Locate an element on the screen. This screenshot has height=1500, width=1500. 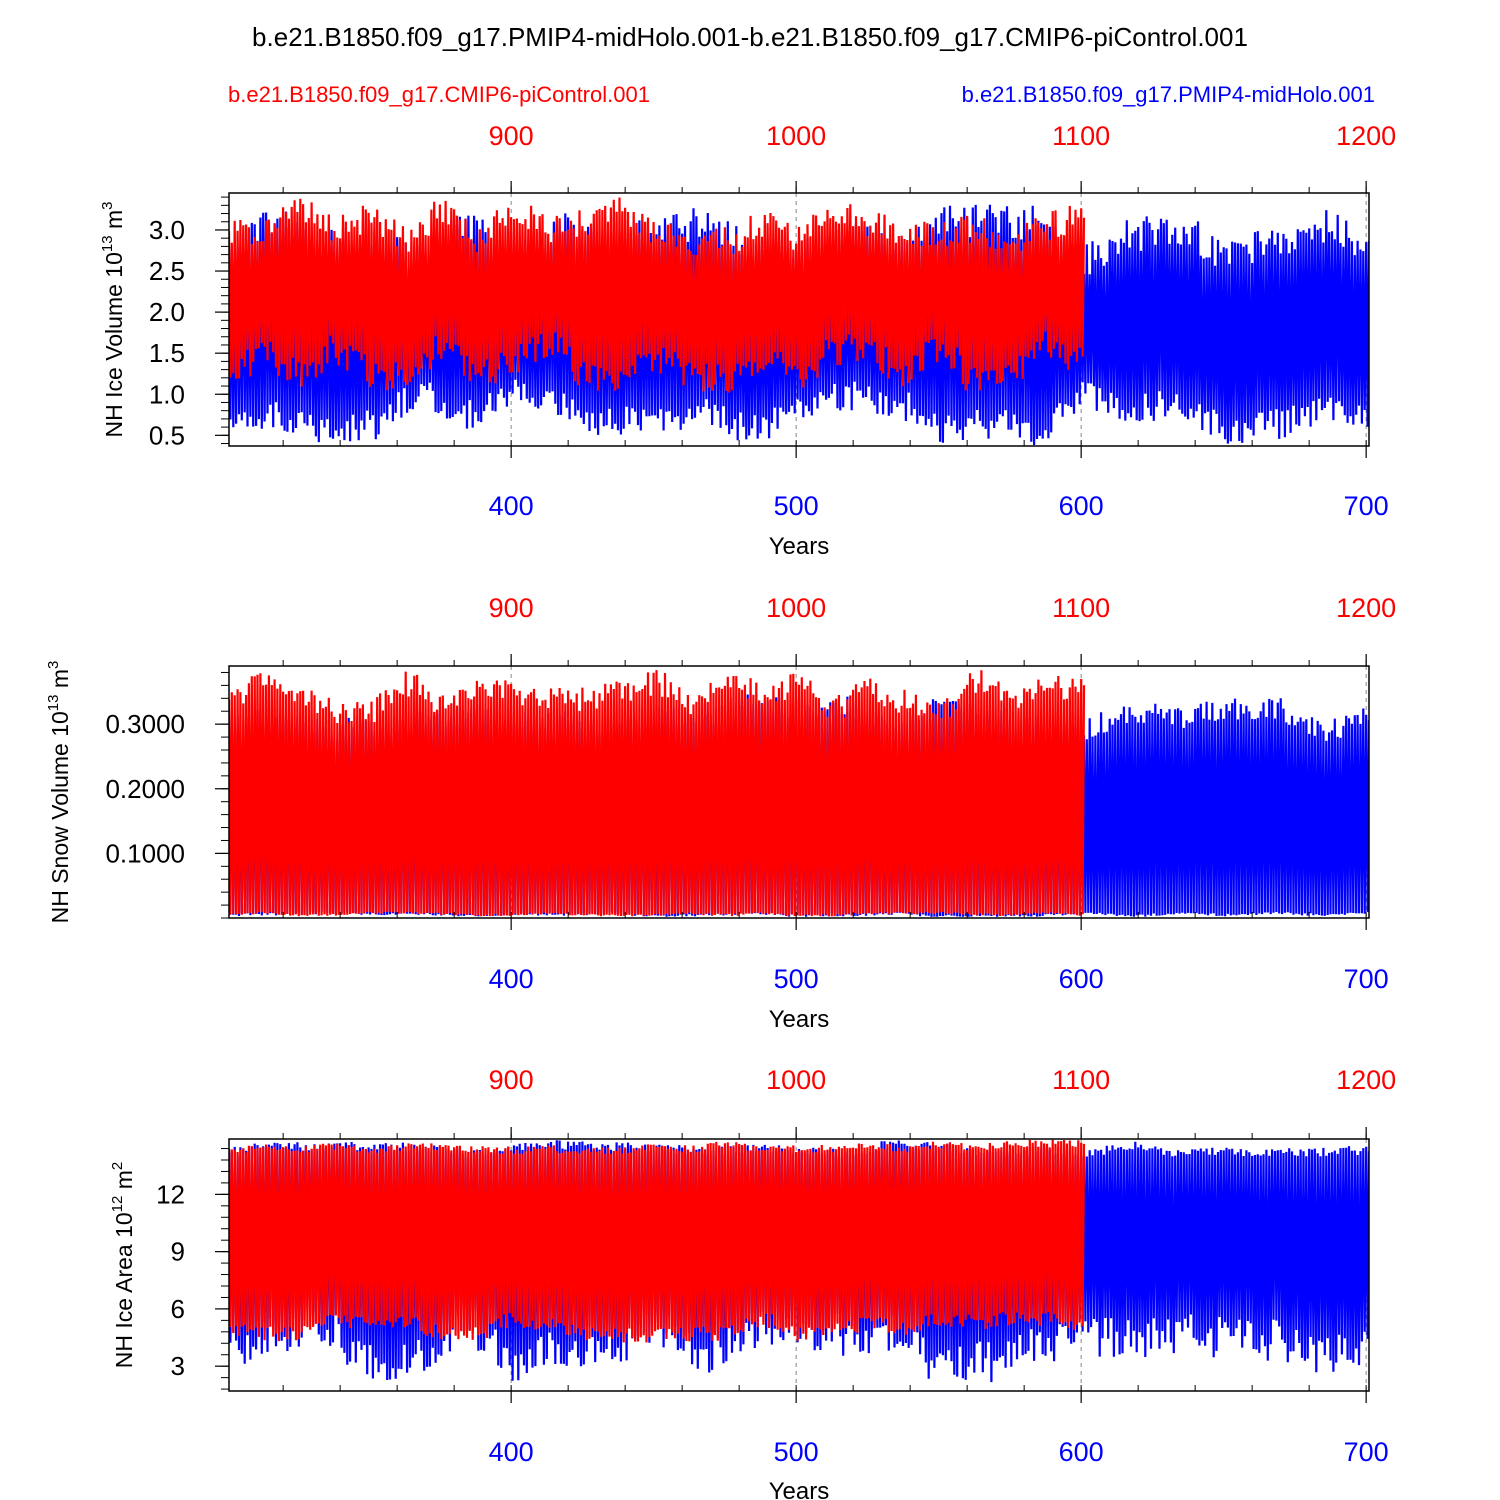
y-tick-label: 2.0 is located at coordinates (167, 312).